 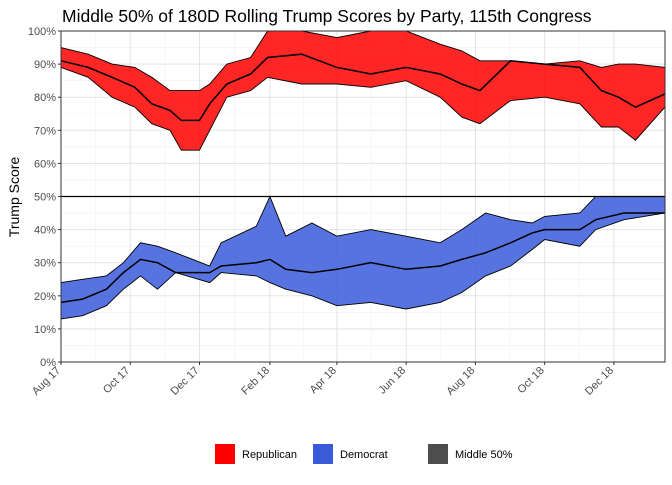 What do you see at coordinates (45, 330) in the screenshot?
I see `y-tick-label: 10%` at bounding box center [45, 330].